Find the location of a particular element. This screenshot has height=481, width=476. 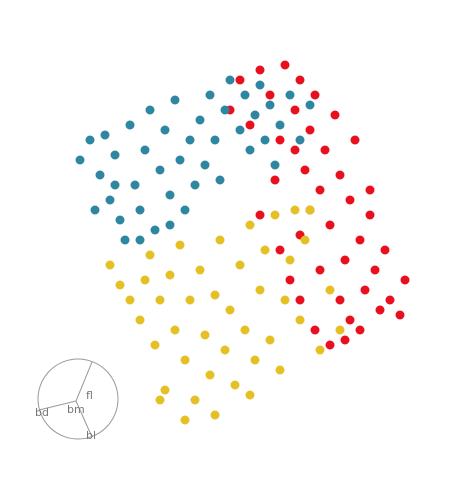

glyph: fl bd bm bl is located at coordinates (77, 400).